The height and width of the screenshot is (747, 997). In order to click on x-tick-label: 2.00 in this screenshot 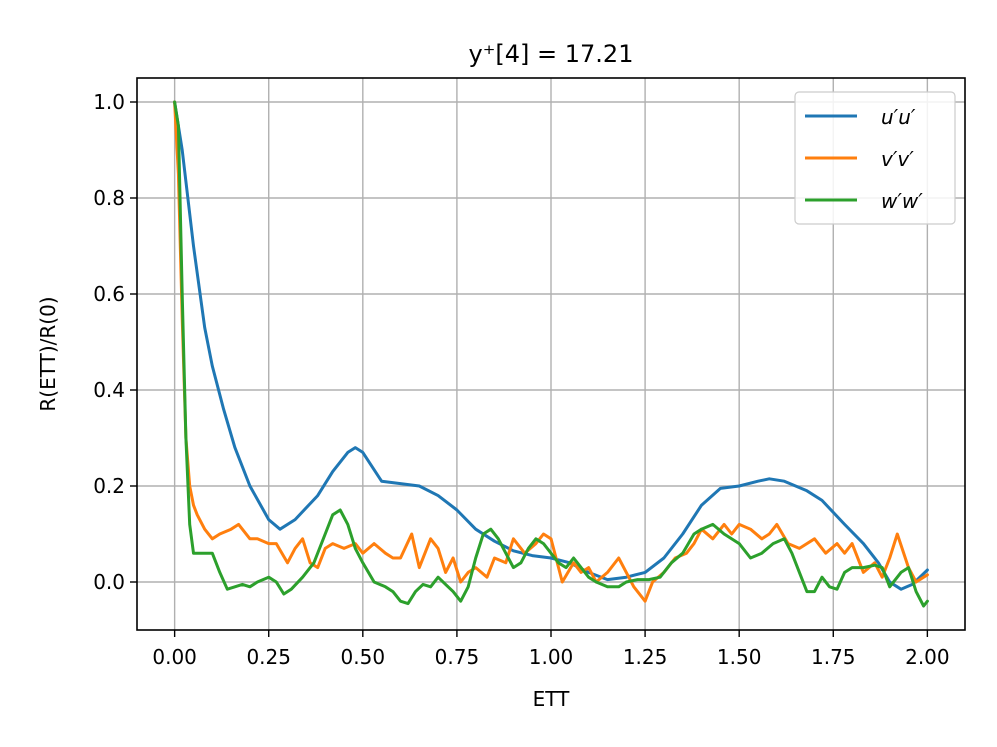, I will do `click(927, 657)`.